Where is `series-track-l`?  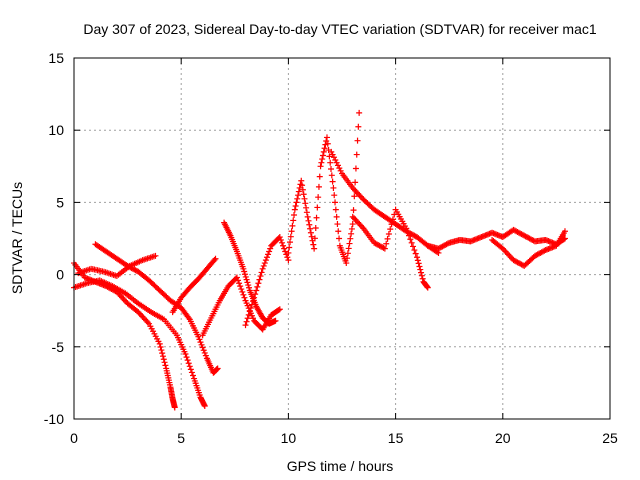 series-track-l is located at coordinates (496, 239).